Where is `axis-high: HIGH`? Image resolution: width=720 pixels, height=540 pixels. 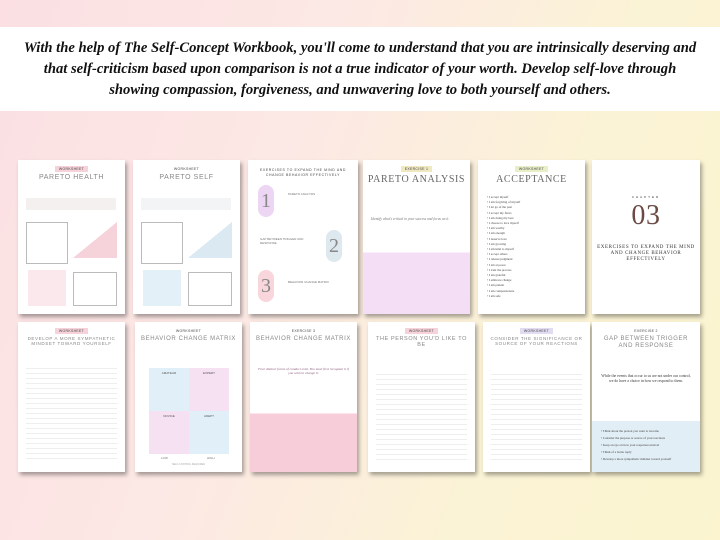
axis-high: HIGH is located at coordinates (211, 458).